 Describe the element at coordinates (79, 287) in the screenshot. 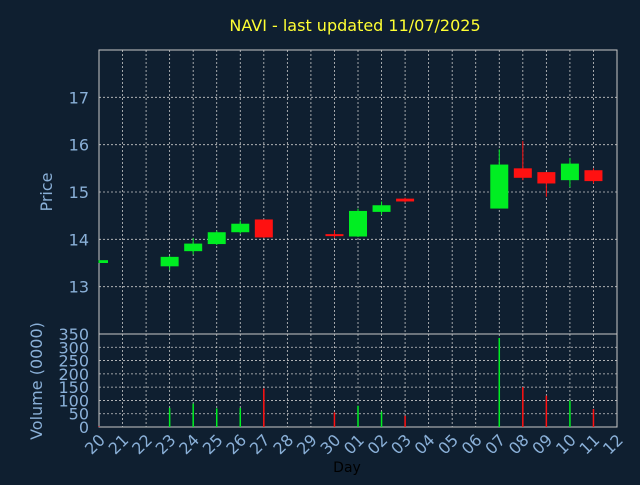

I see `price-tick-label: 13` at that location.